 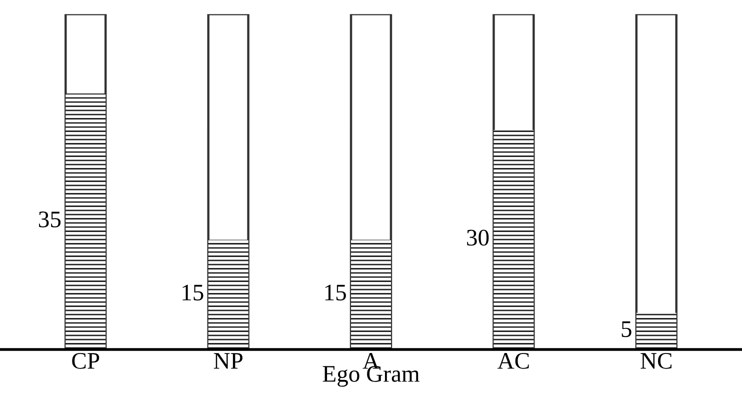 I want to click on data-label: 30, so click(x=478, y=238).